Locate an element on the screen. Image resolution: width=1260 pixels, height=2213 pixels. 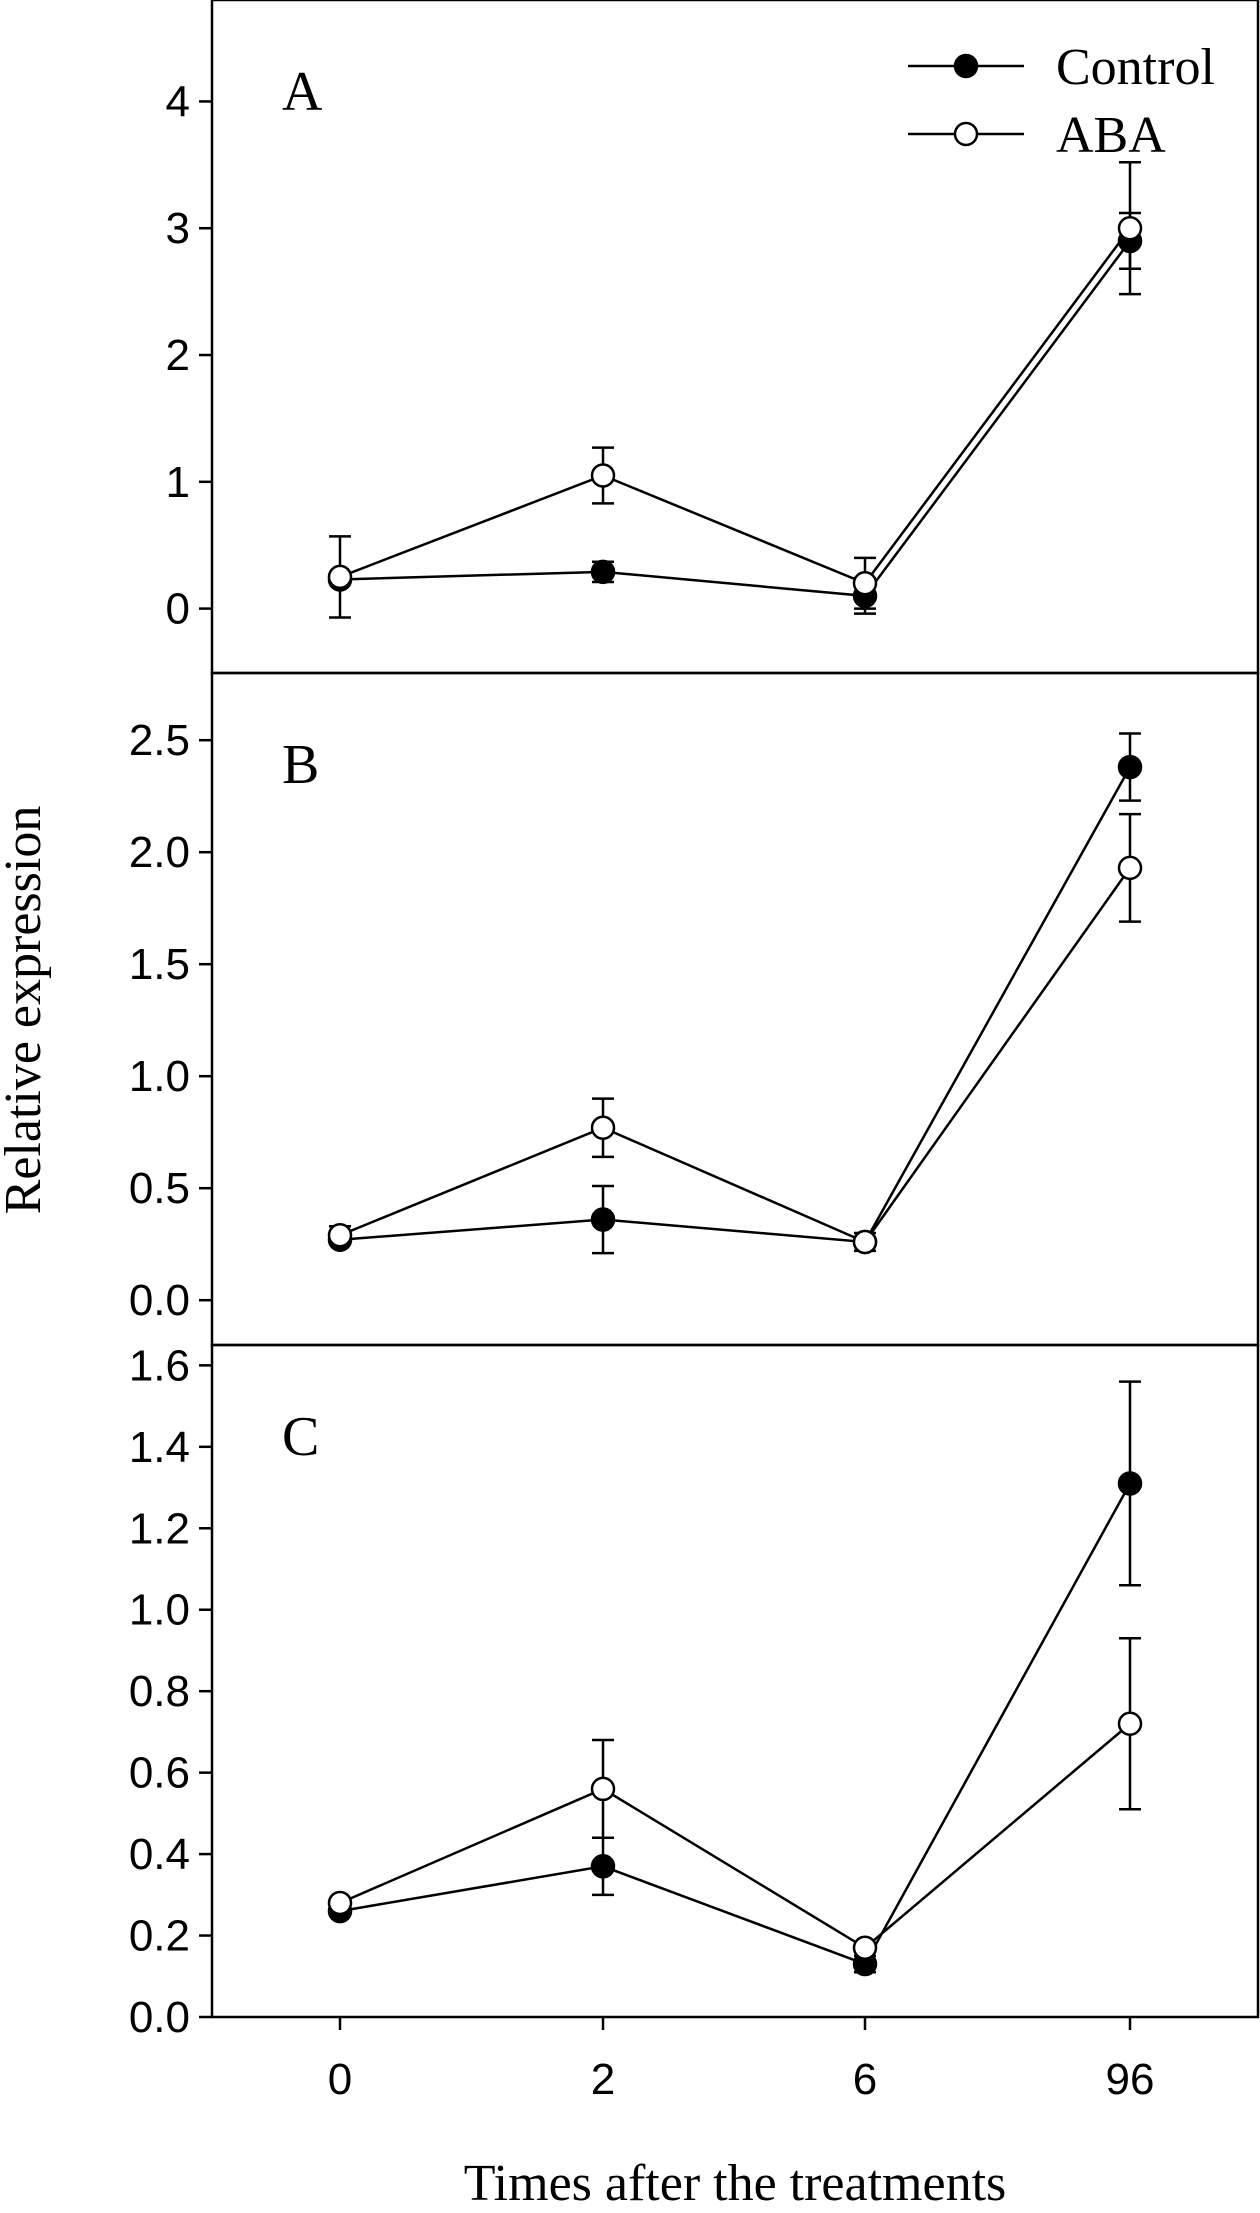
y-tick-label: 1.5 is located at coordinates (159, 964).